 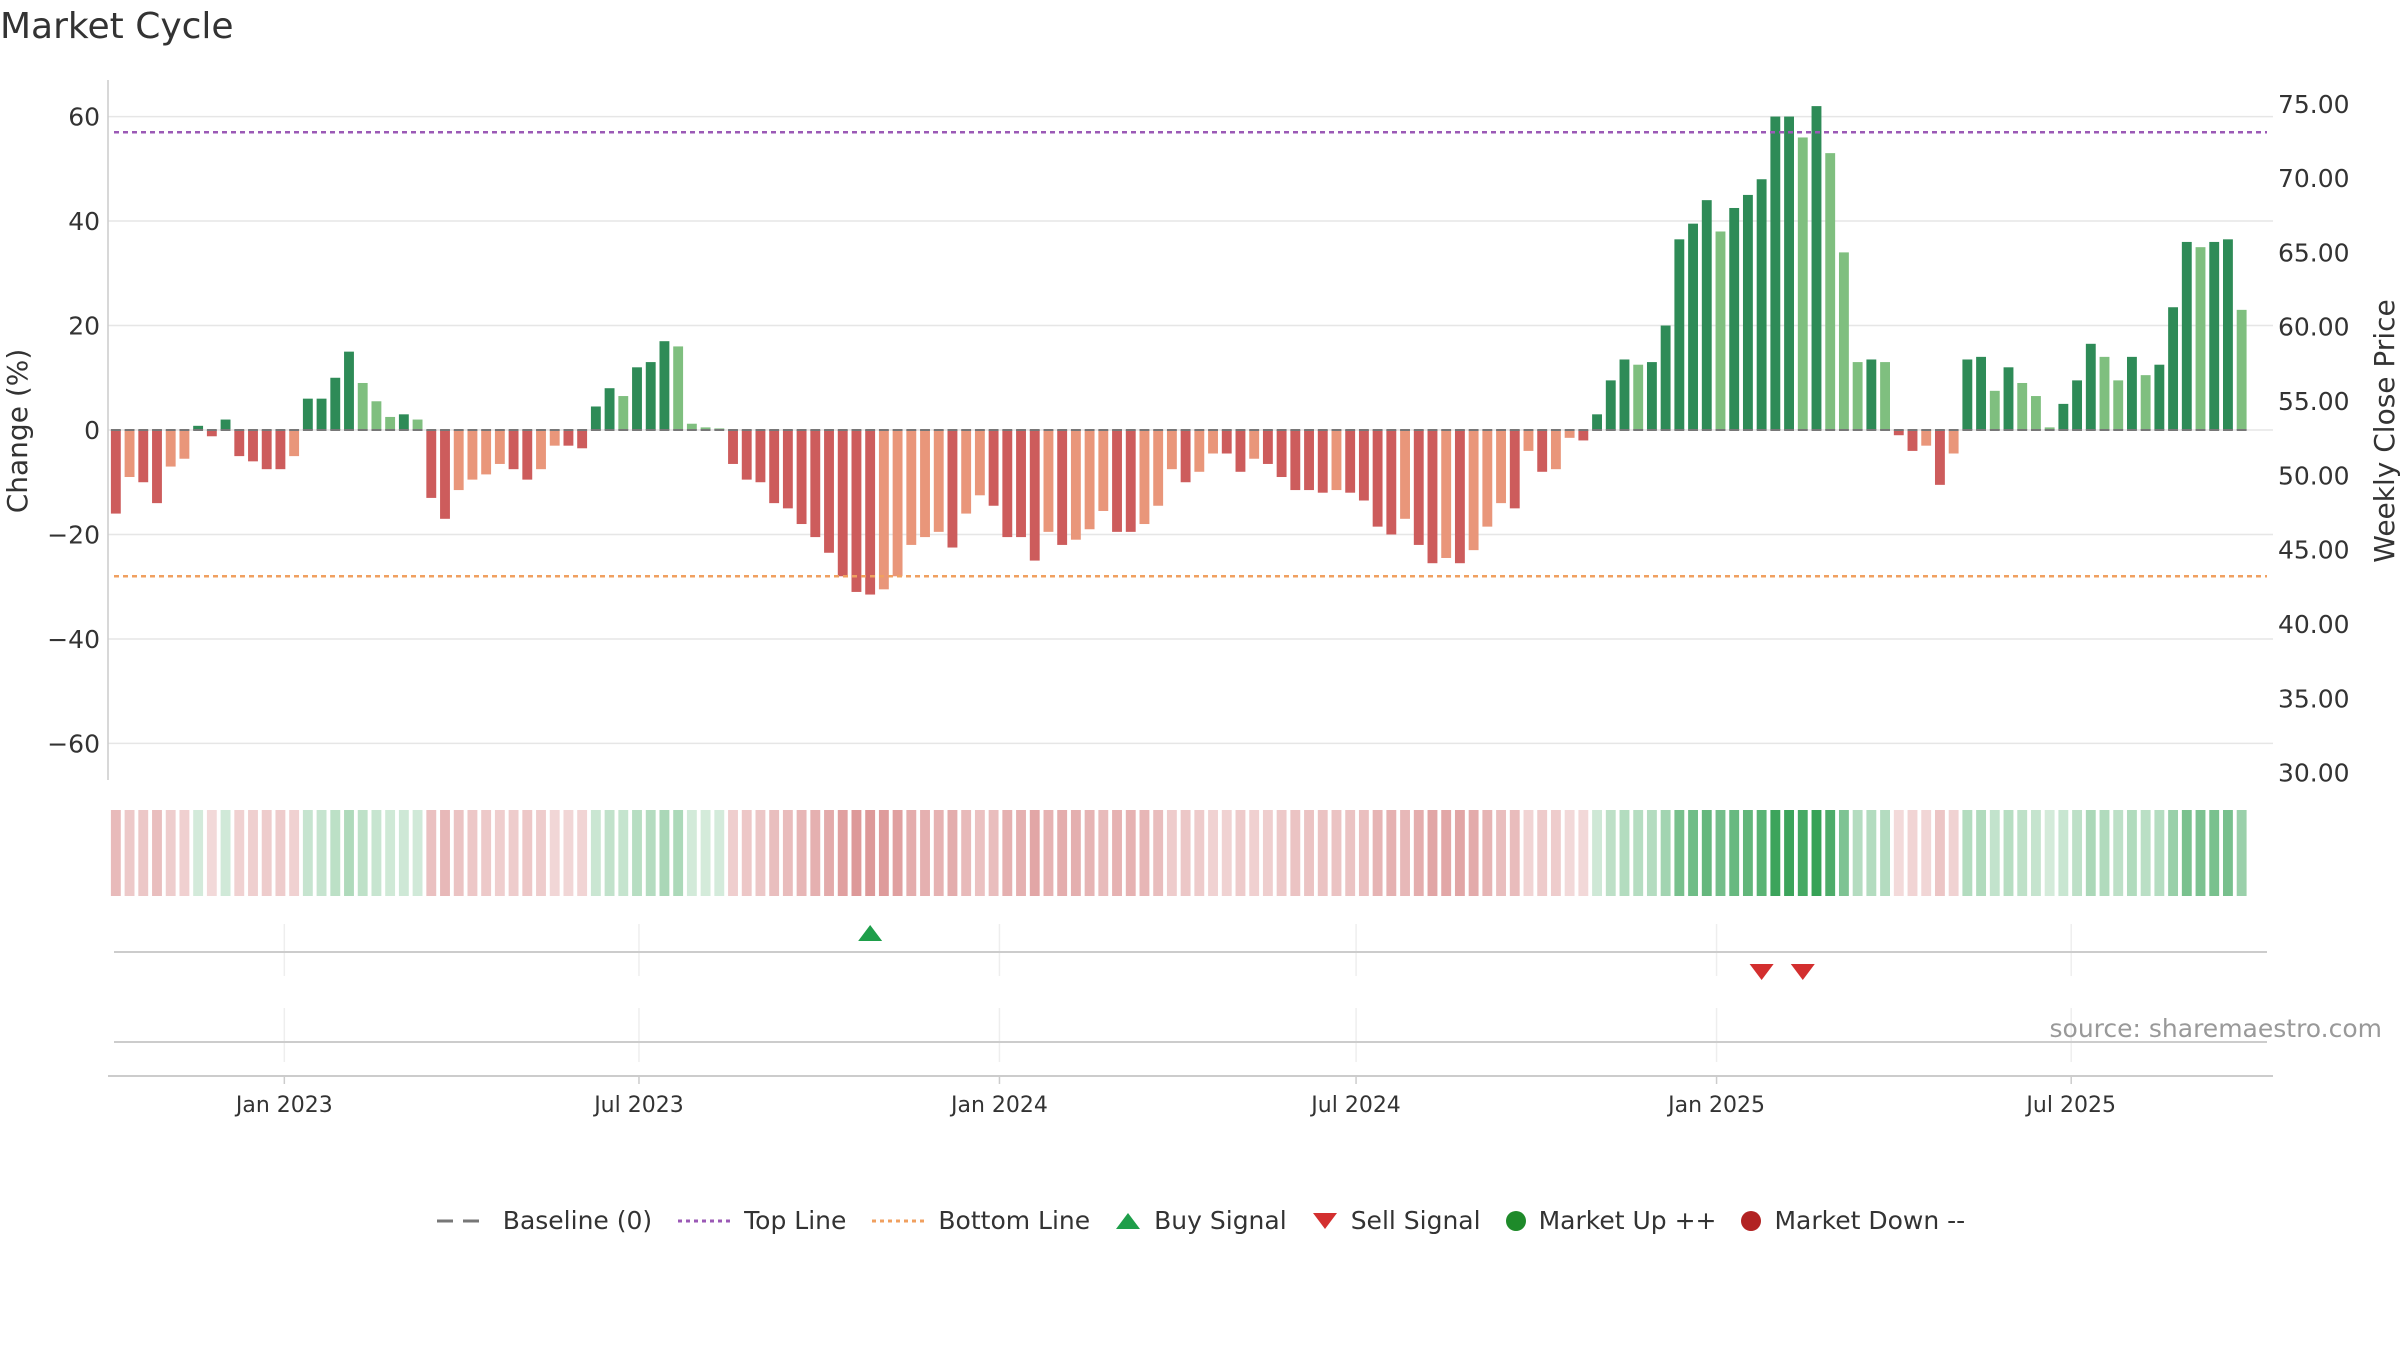 I want to click on legend-item: Market Up ++, so click(x=1610, y=1220).